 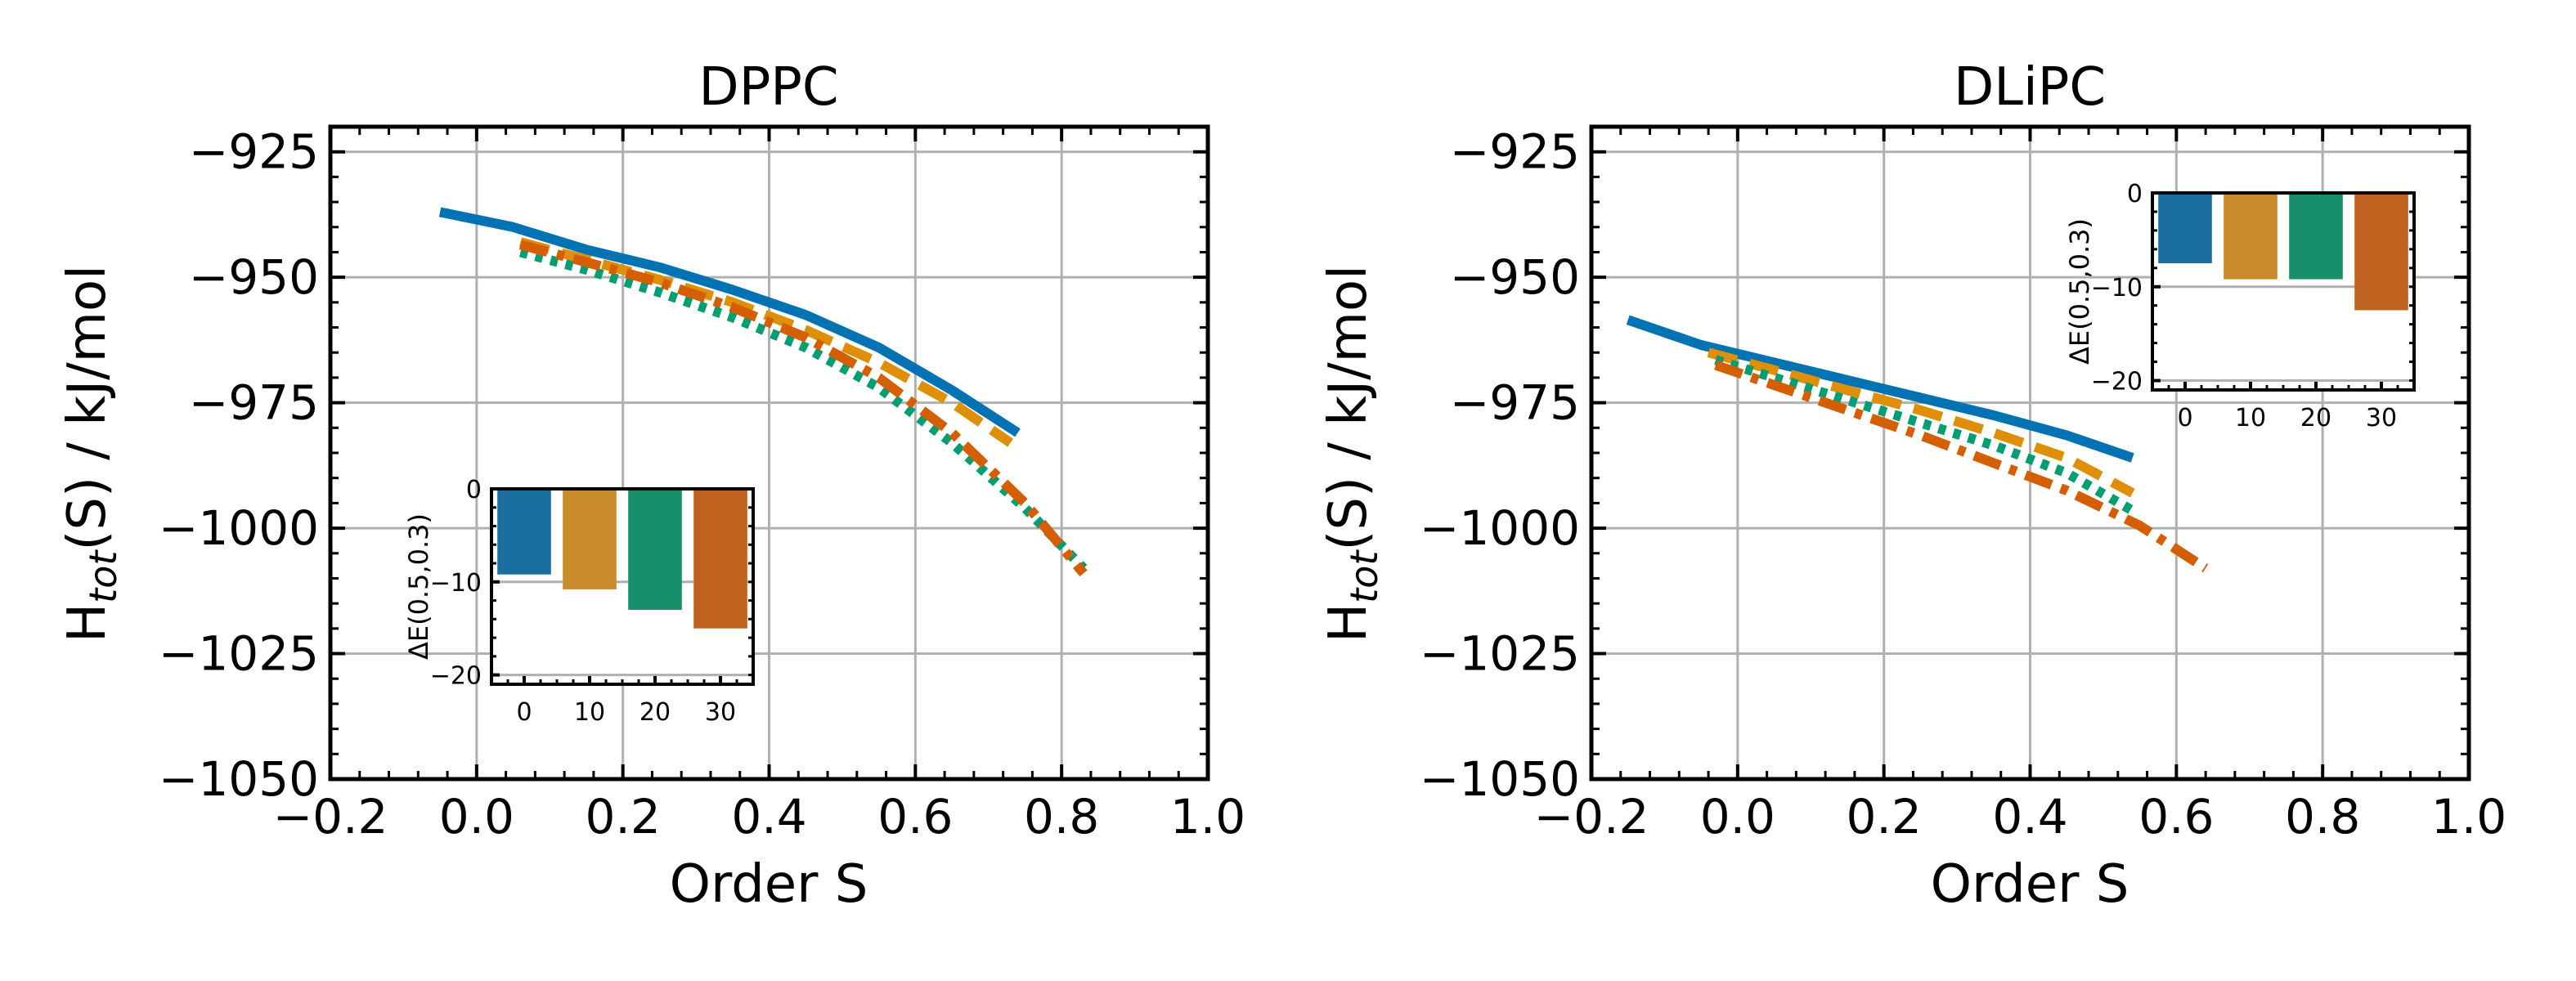 What do you see at coordinates (2030, 87) in the screenshot?
I see `chart-title: DLiPC` at bounding box center [2030, 87].